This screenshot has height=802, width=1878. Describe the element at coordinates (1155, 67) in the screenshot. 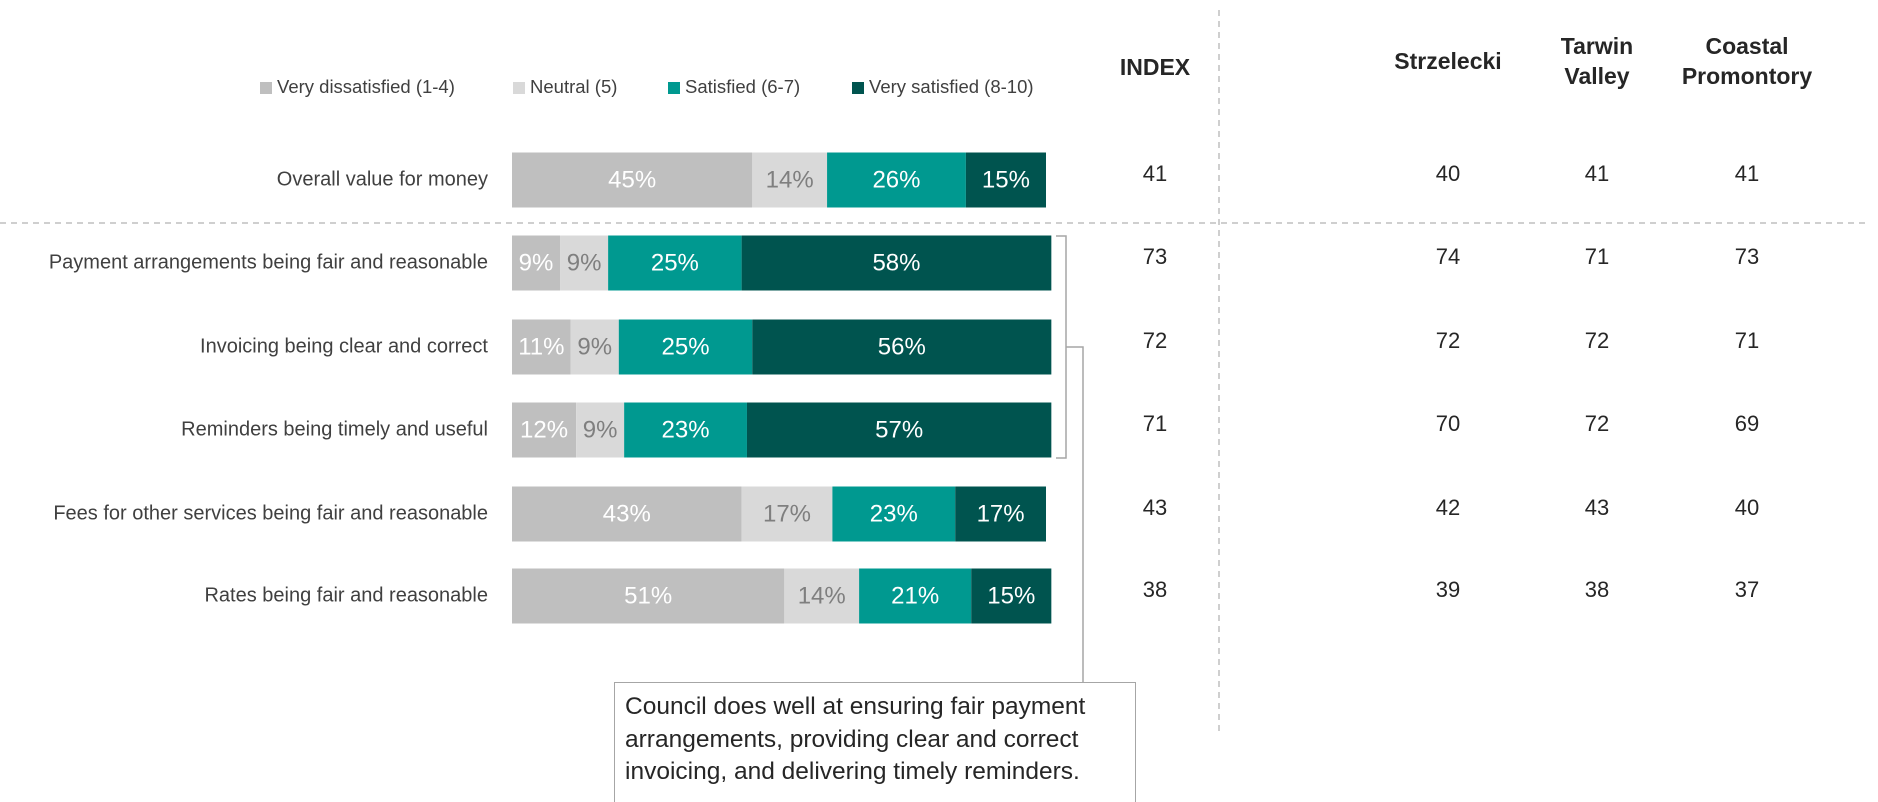

I see `column-header: INDEX` at that location.